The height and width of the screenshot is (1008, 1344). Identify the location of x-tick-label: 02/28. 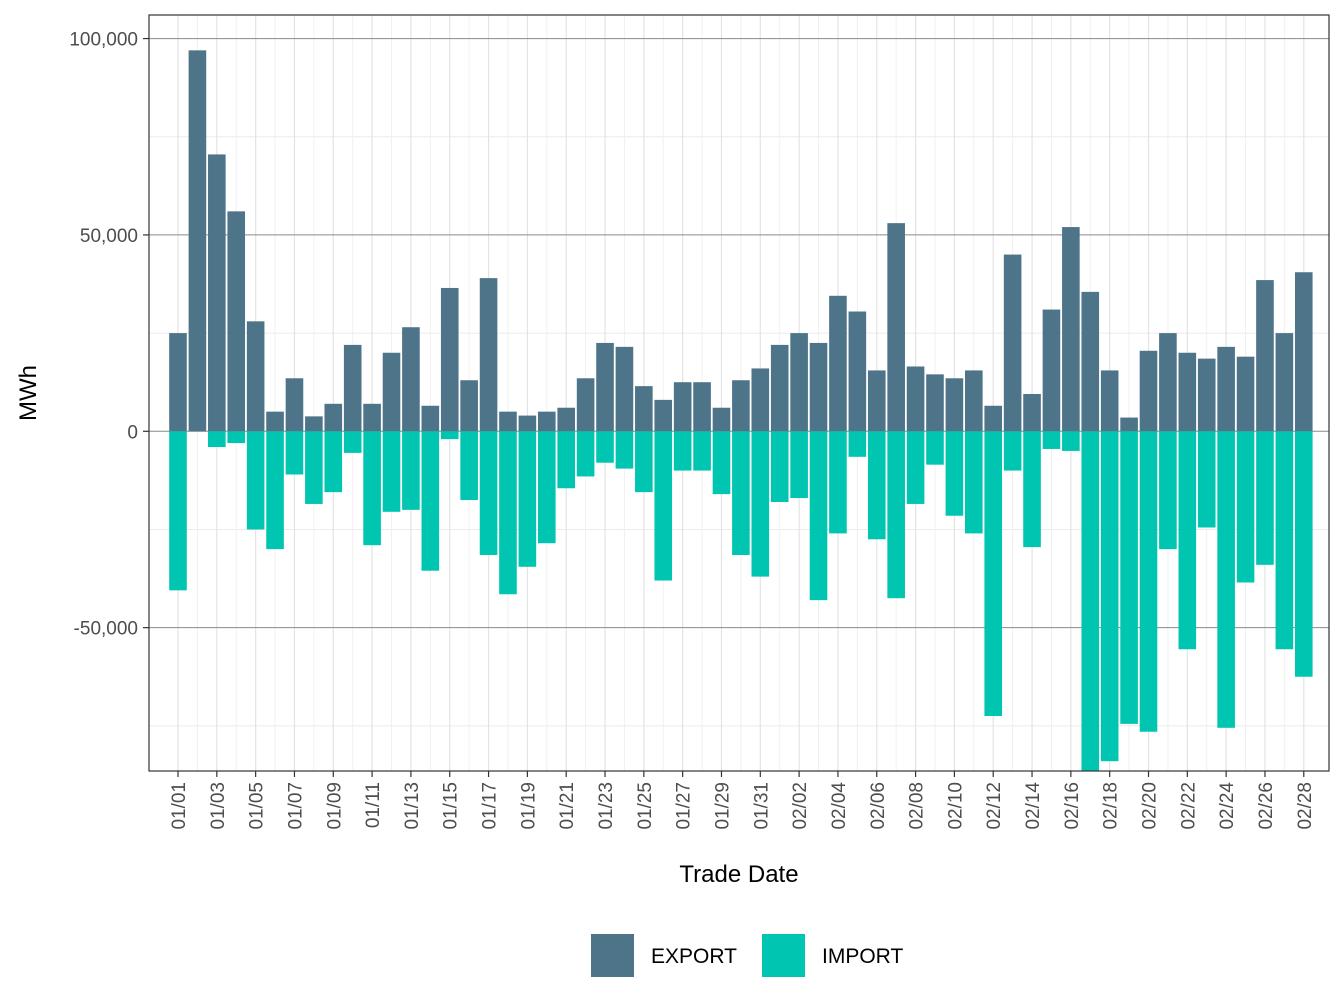
(1305, 806).